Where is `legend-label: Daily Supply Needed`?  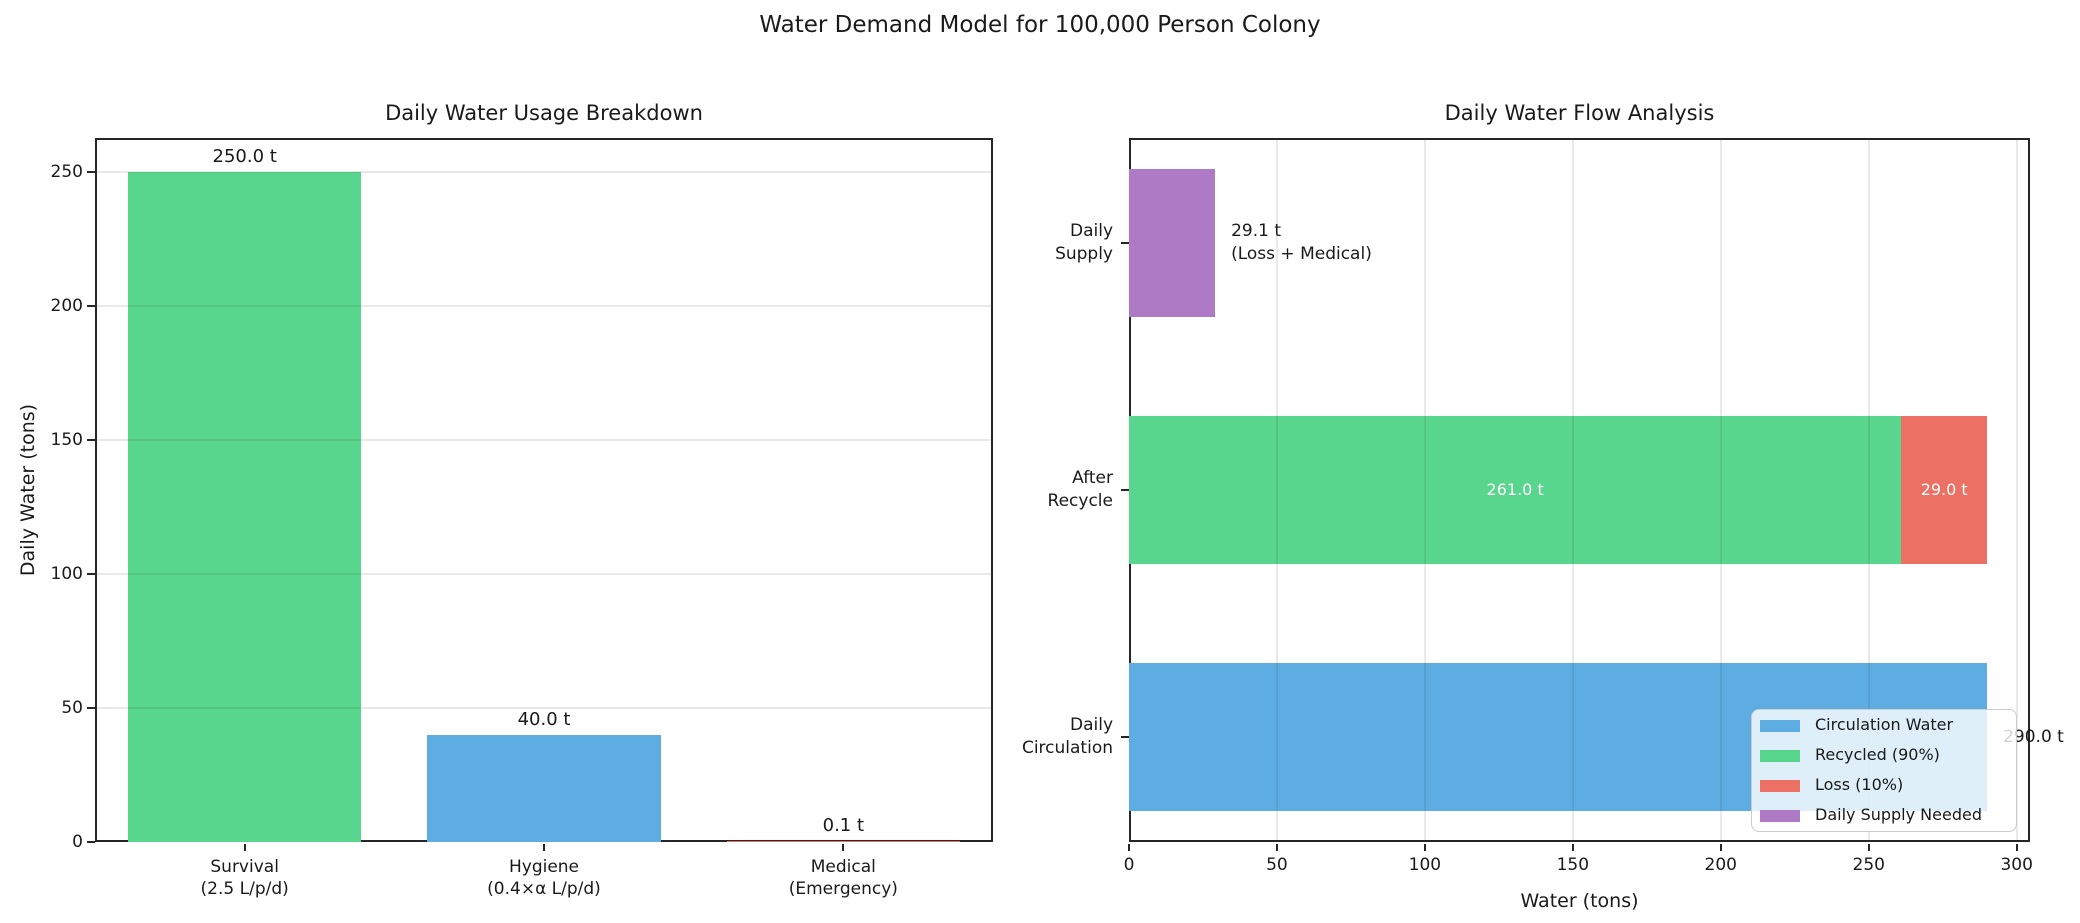 legend-label: Daily Supply Needed is located at coordinates (1898, 814).